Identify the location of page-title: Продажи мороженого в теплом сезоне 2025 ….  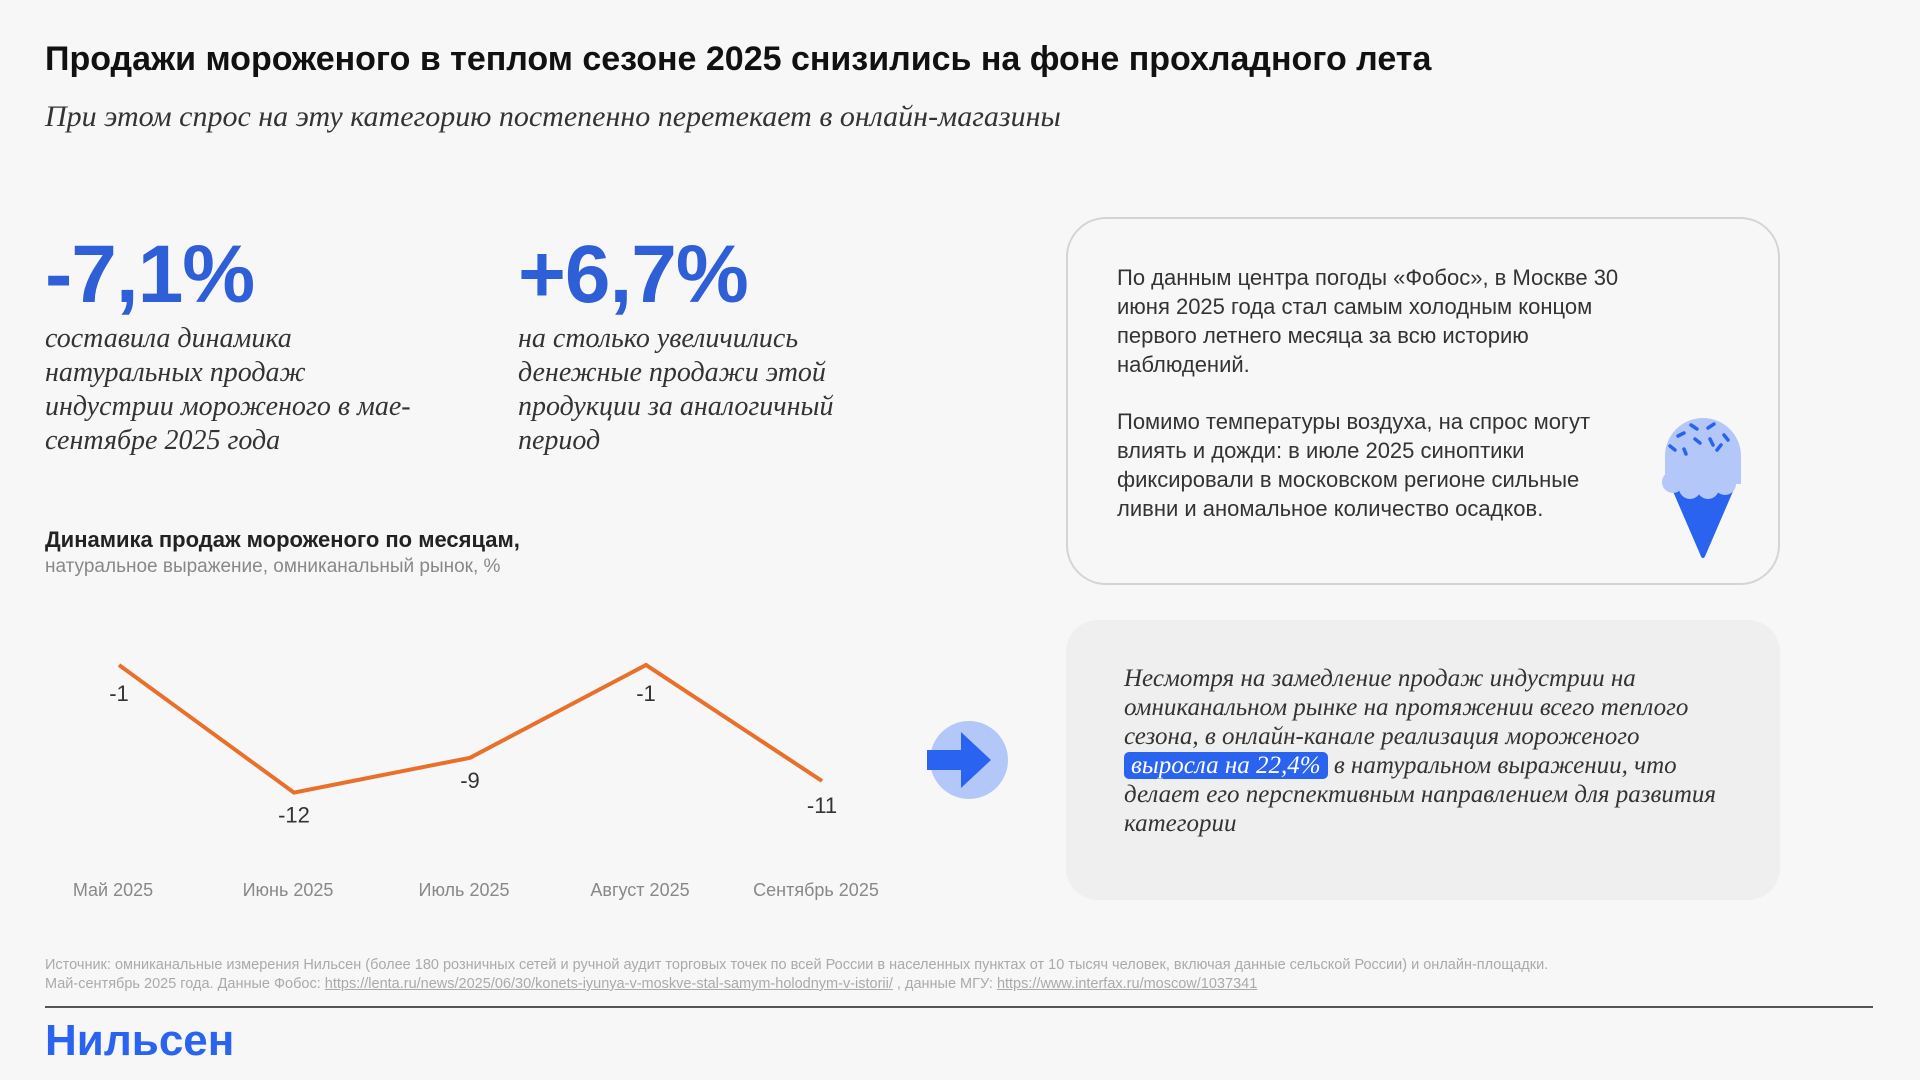
(738, 59).